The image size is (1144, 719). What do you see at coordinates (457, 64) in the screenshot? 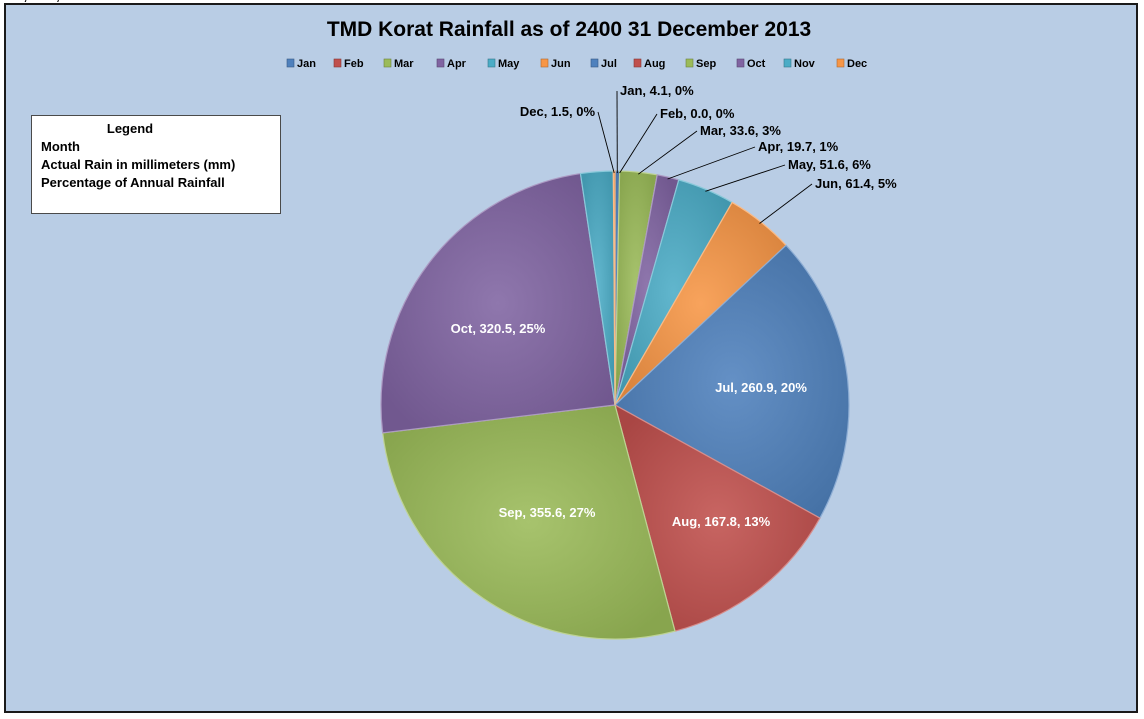
I see `legend-label-apr: Apr` at bounding box center [457, 64].